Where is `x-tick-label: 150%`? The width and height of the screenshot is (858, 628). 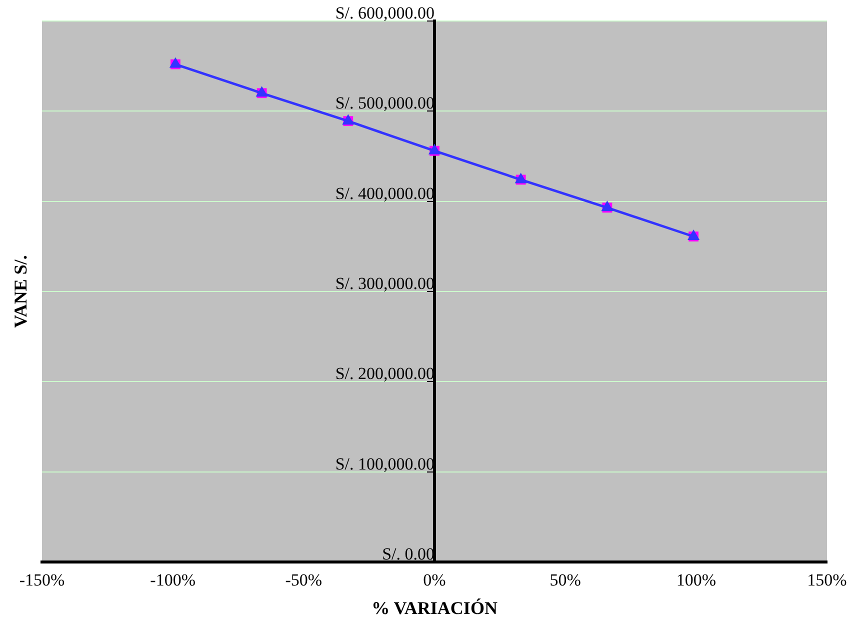
x-tick-label: 150% is located at coordinates (827, 580).